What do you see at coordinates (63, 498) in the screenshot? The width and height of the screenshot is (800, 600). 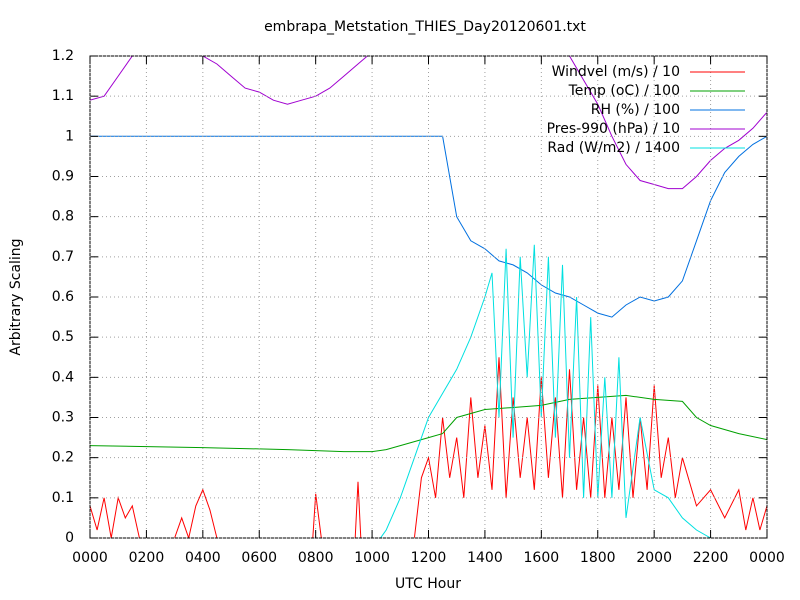 I see `y-tick-label: 0.1` at bounding box center [63, 498].